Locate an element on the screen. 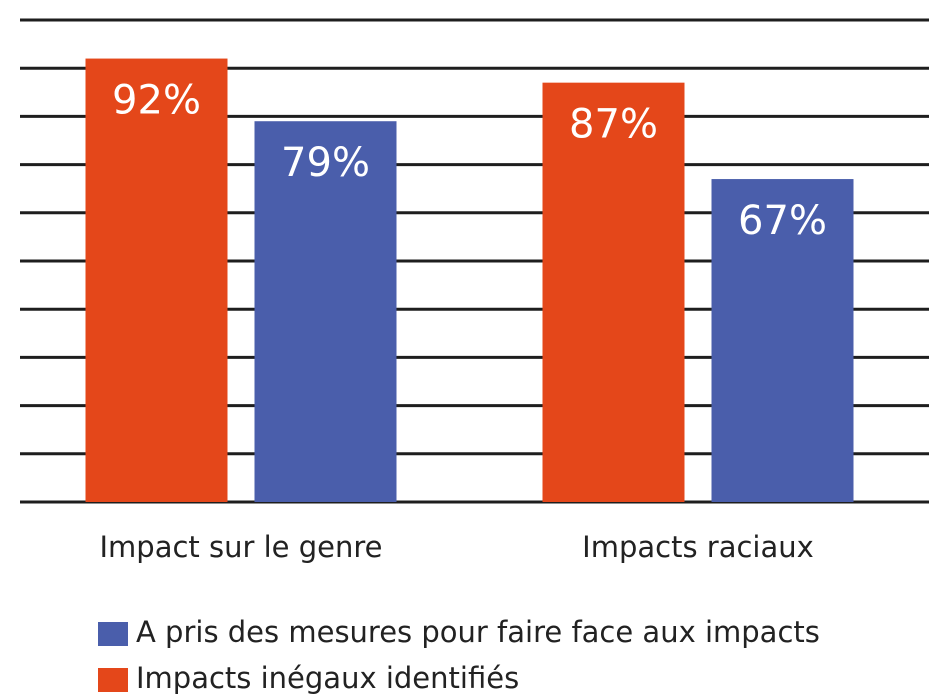 Image resolution: width=929 pixels, height=697 pixels. value-label: 79% is located at coordinates (325, 163).